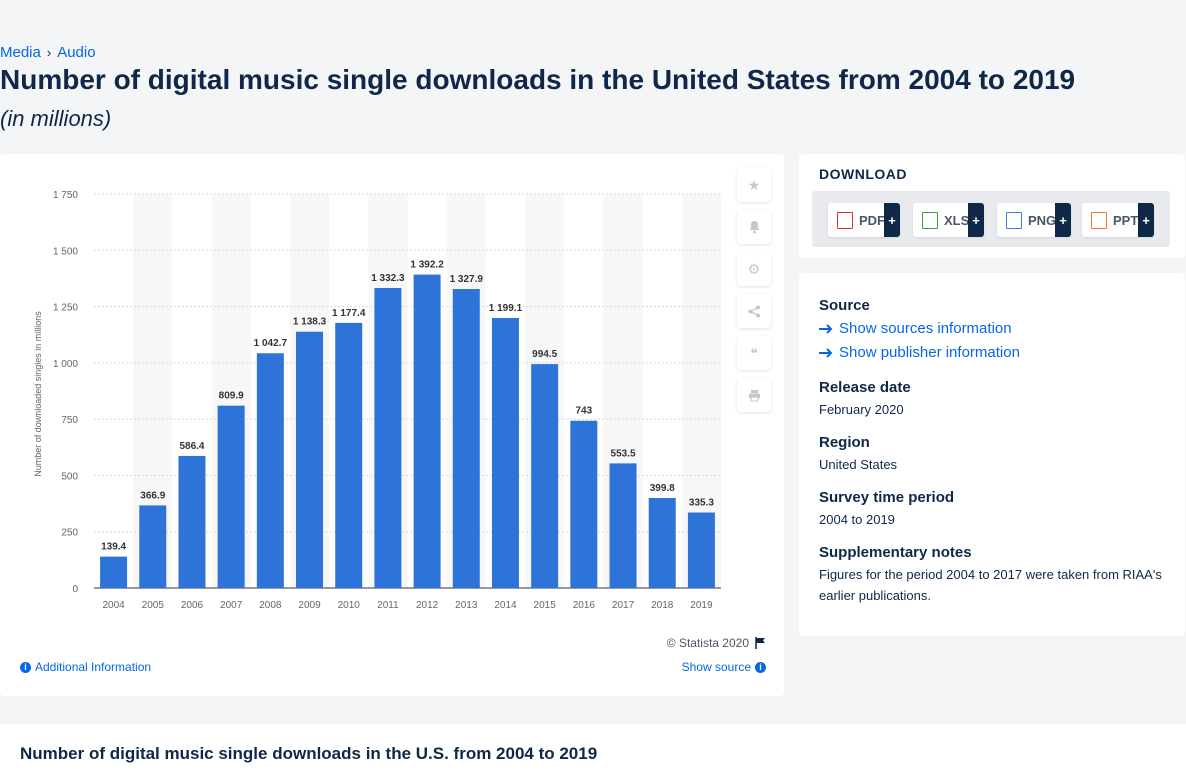 The height and width of the screenshot is (784, 1186). What do you see at coordinates (976, 220) in the screenshot?
I see `download-xls-plus: +` at bounding box center [976, 220].